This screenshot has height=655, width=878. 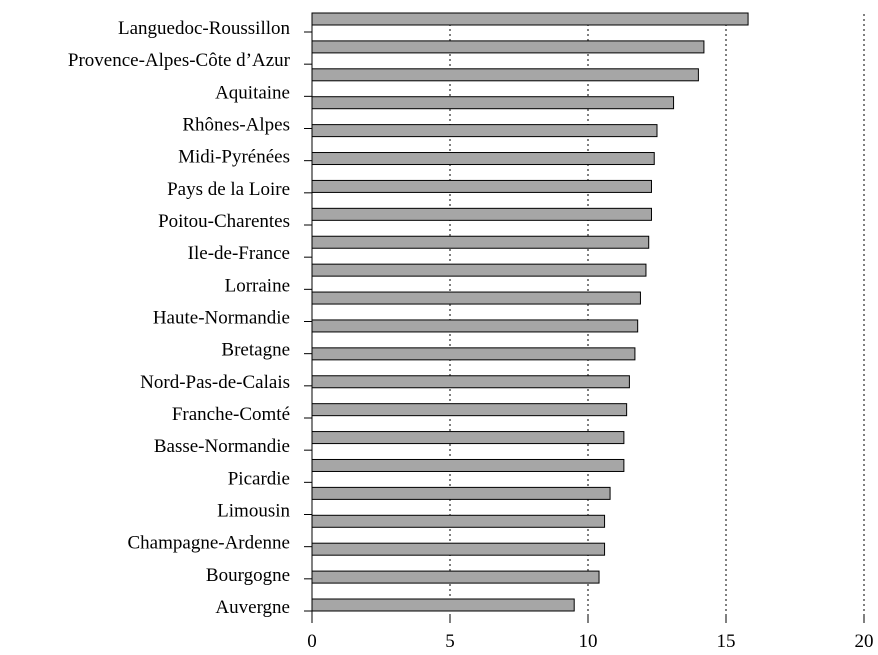 I want to click on y-category-label: Ile-de-France, so click(x=239, y=253).